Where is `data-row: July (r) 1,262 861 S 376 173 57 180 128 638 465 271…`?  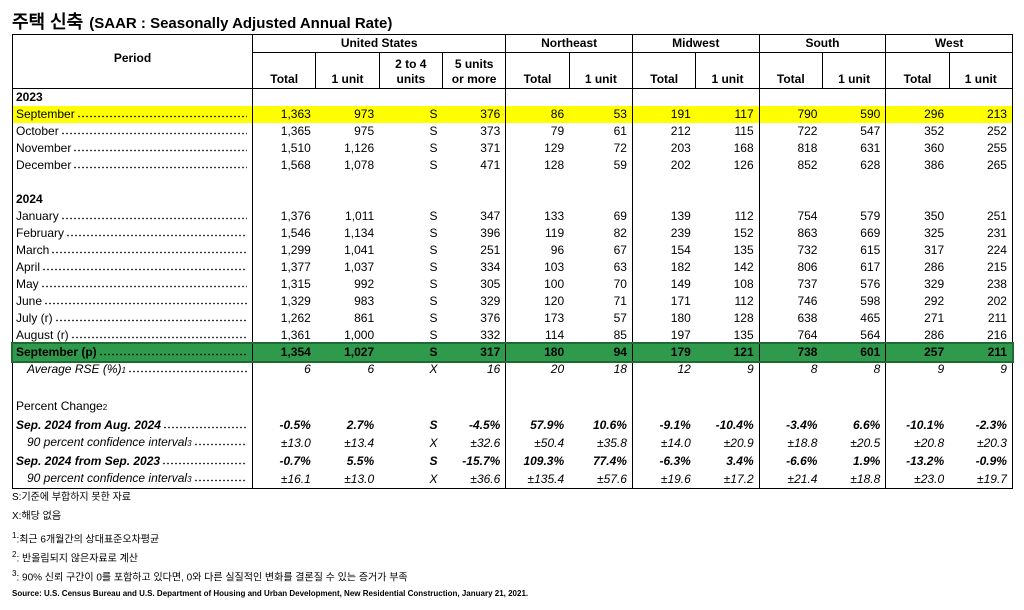 data-row: July (r) 1,262 861 S 376 173 57 180 128 638 465 271… is located at coordinates (513, 318).